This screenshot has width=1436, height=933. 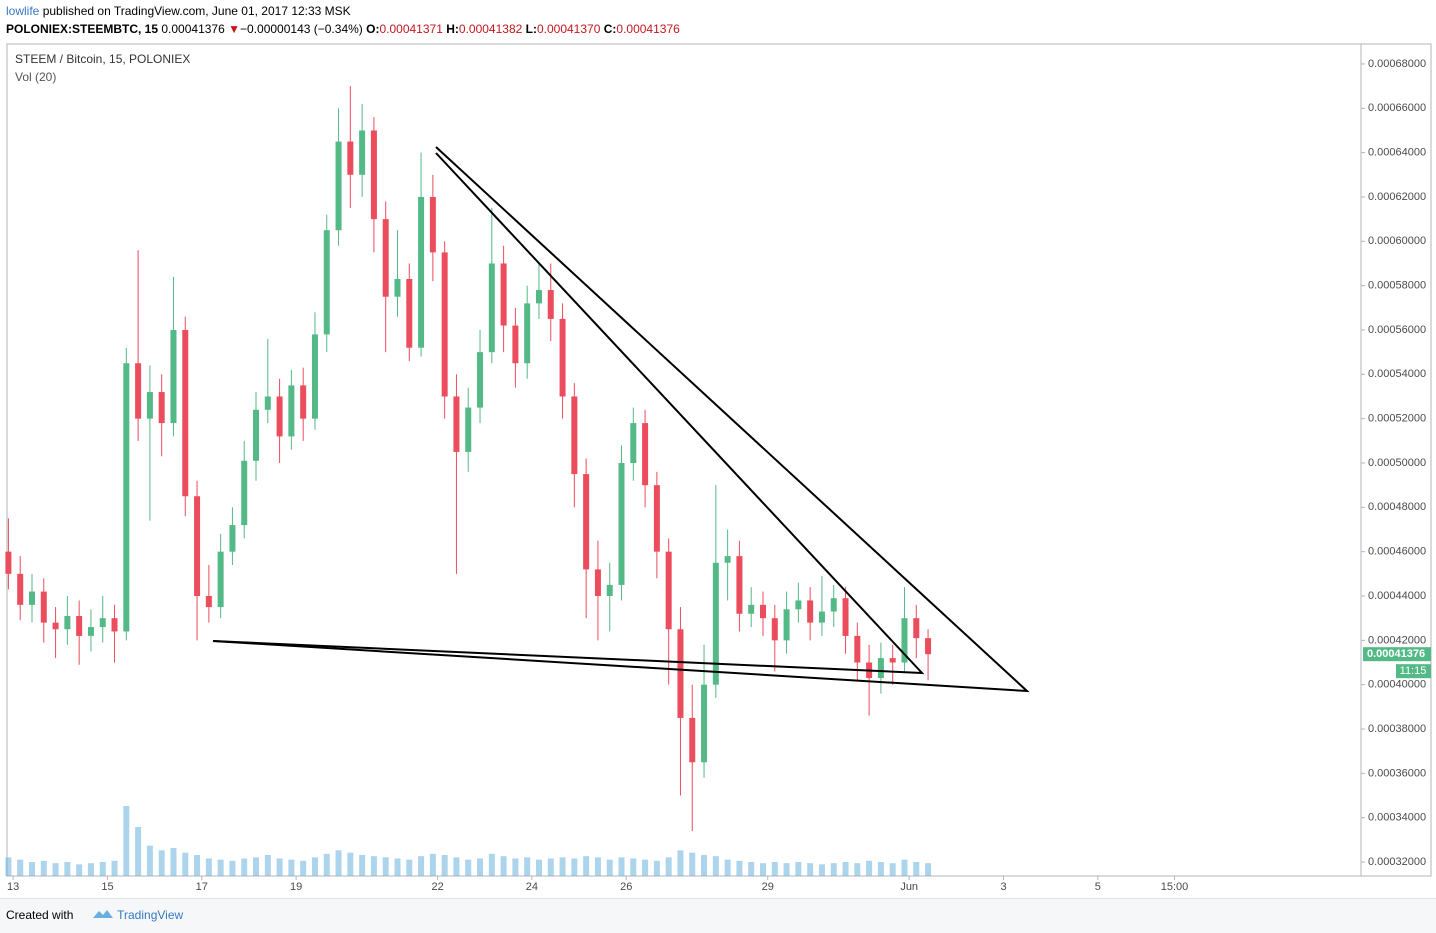 I want to click on y-tick-label: 0.00064000, so click(x=1397, y=153).